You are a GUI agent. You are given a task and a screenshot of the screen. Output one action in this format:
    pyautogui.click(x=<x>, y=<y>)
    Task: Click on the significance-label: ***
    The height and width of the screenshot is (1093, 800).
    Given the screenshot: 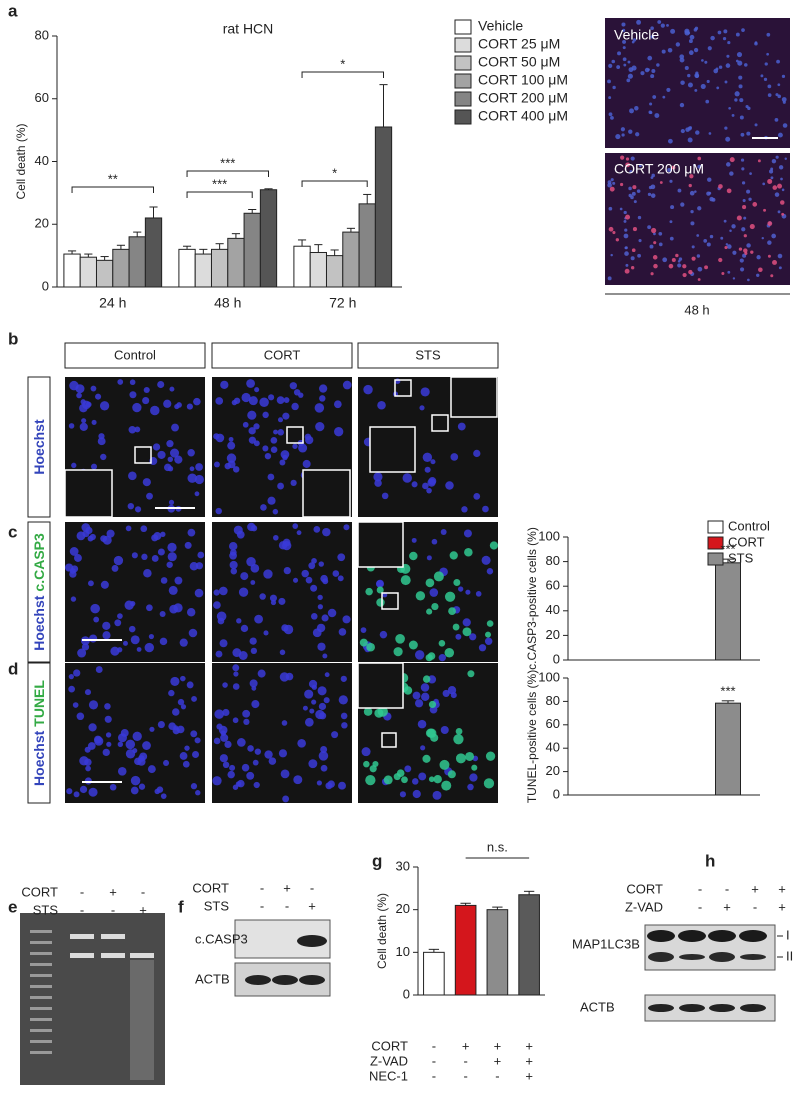 What is the action you would take?
    pyautogui.click(x=727, y=549)
    